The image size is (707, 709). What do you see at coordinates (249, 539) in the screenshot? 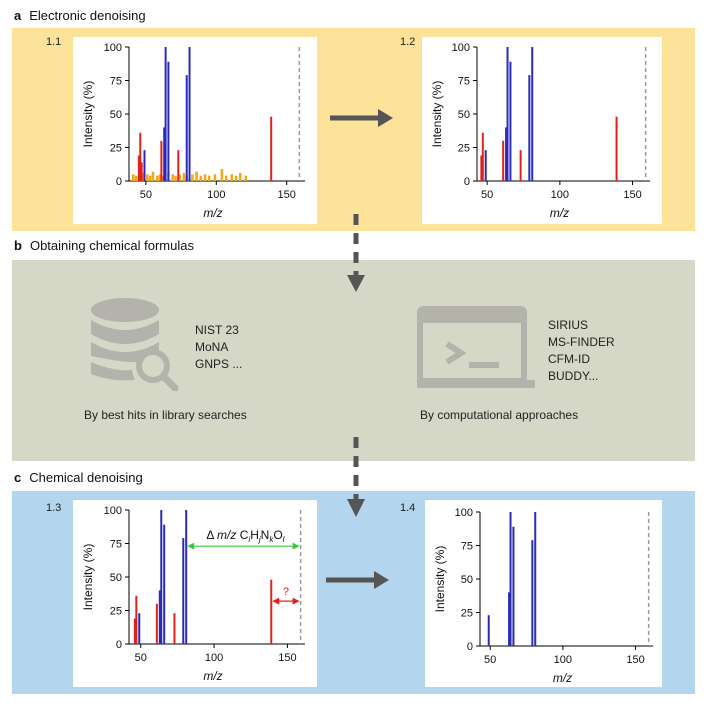
I see `formula-part: i` at bounding box center [249, 539].